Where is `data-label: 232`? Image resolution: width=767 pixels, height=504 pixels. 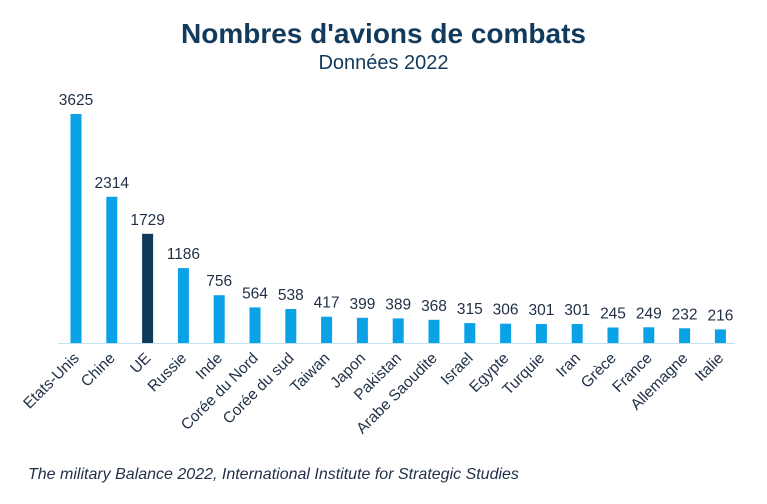 data-label: 232 is located at coordinates (685, 314).